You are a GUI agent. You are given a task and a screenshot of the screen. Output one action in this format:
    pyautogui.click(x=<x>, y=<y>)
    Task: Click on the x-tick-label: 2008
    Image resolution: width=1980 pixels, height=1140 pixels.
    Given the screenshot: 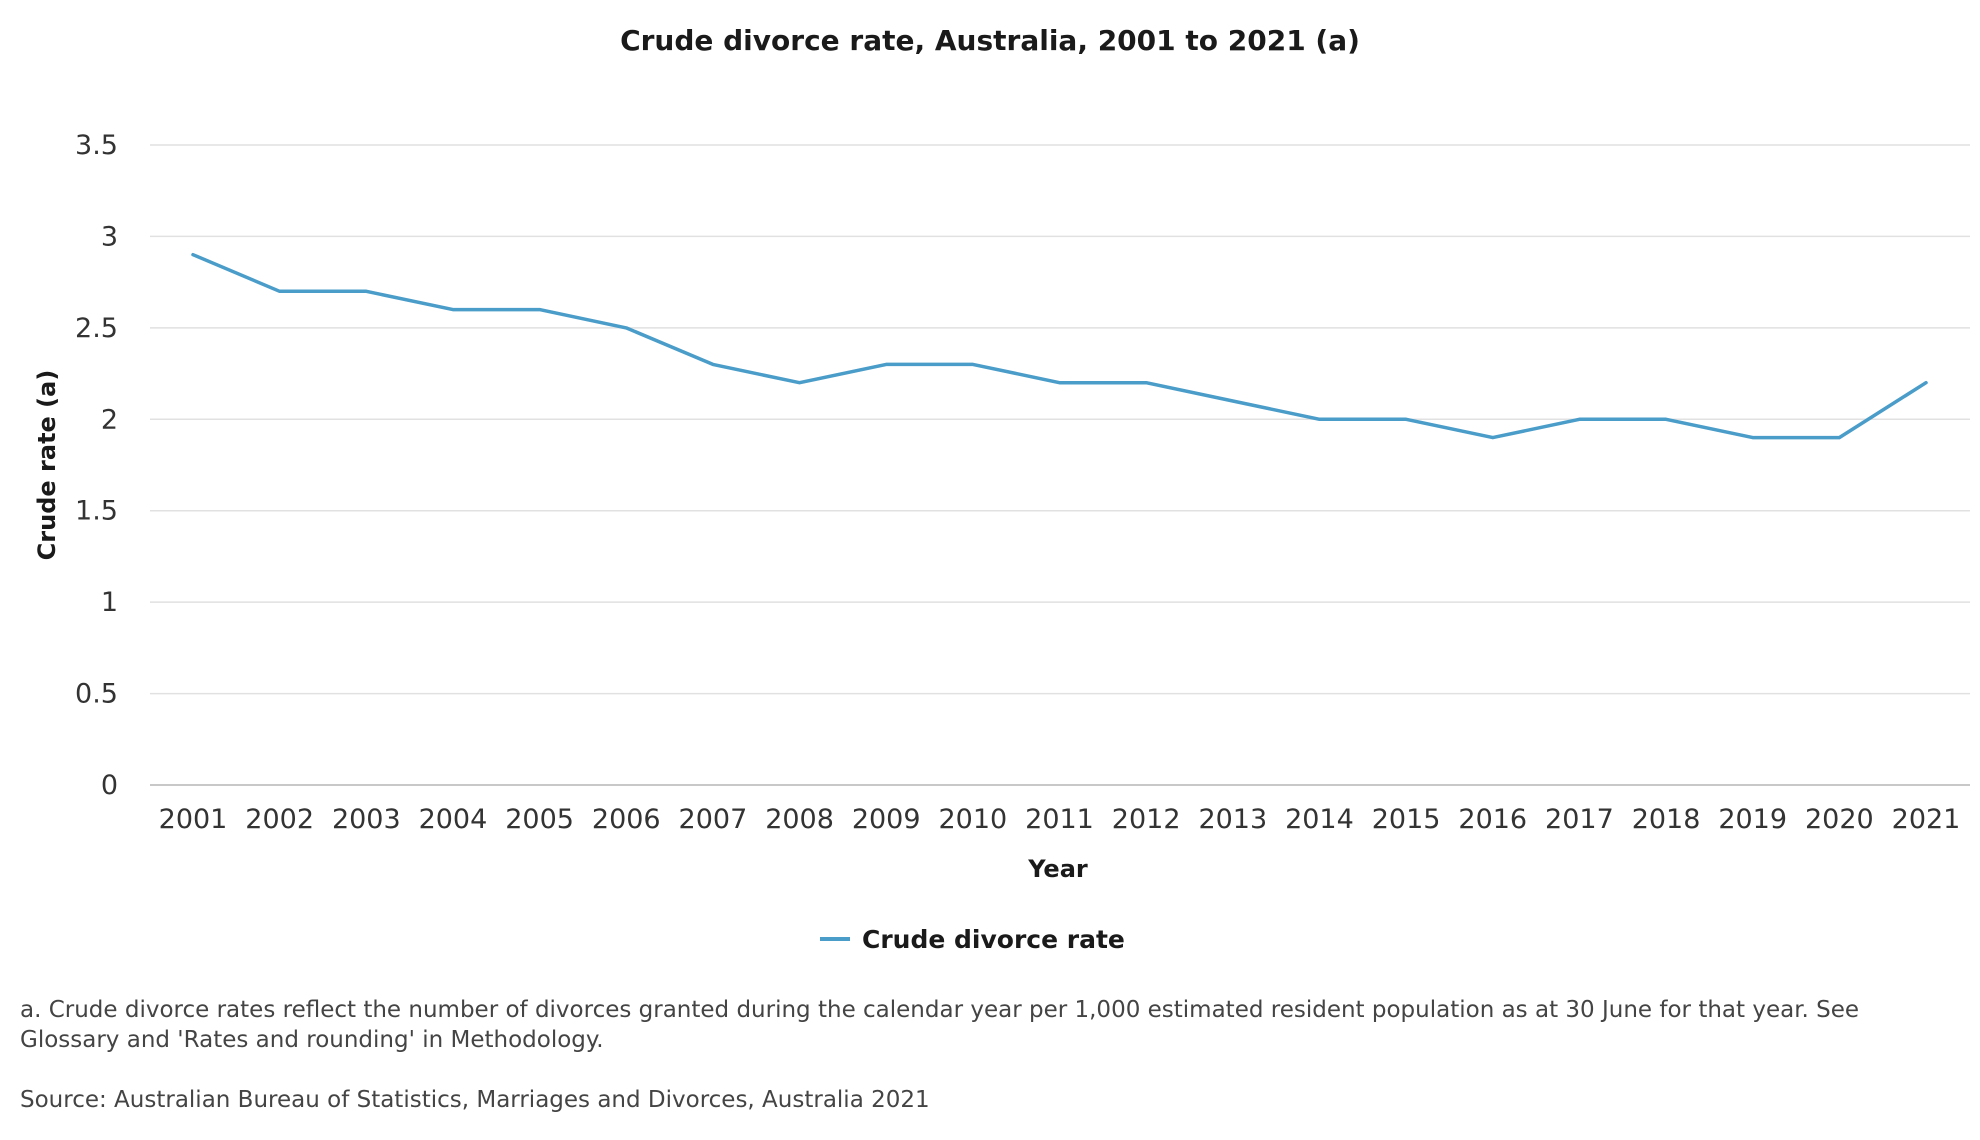 What is the action you would take?
    pyautogui.click(x=799, y=819)
    